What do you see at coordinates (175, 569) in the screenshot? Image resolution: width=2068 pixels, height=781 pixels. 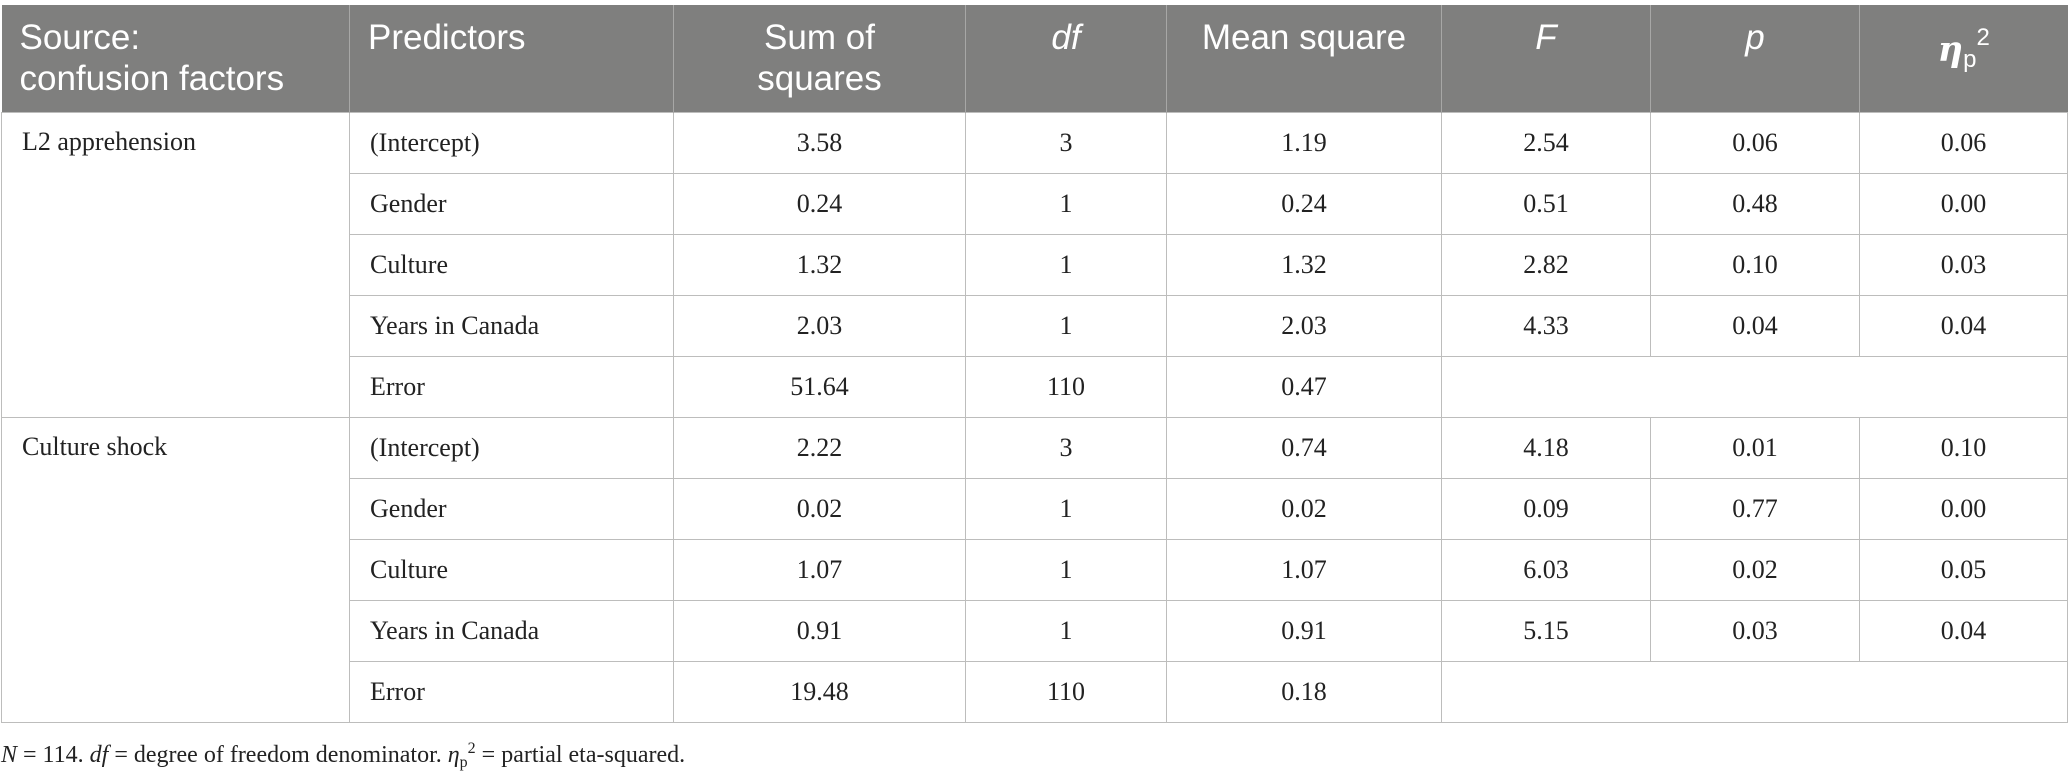 I see `source-cell: Culture shock` at bounding box center [175, 569].